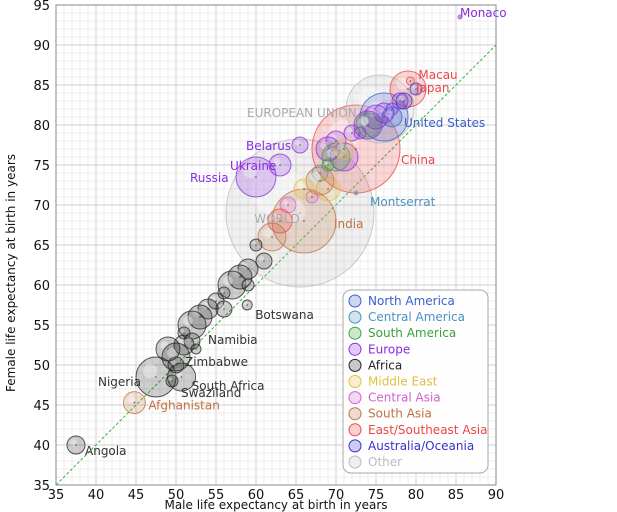  I want to click on y-tick-label: 55, so click(41, 326).